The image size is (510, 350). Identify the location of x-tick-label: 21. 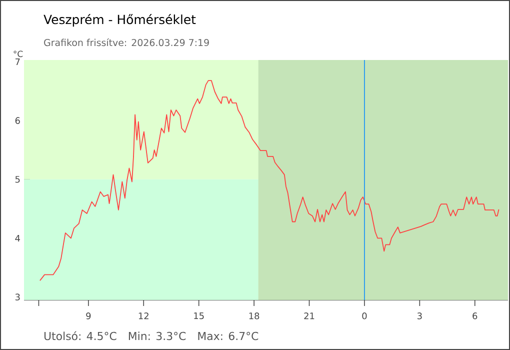
(309, 316).